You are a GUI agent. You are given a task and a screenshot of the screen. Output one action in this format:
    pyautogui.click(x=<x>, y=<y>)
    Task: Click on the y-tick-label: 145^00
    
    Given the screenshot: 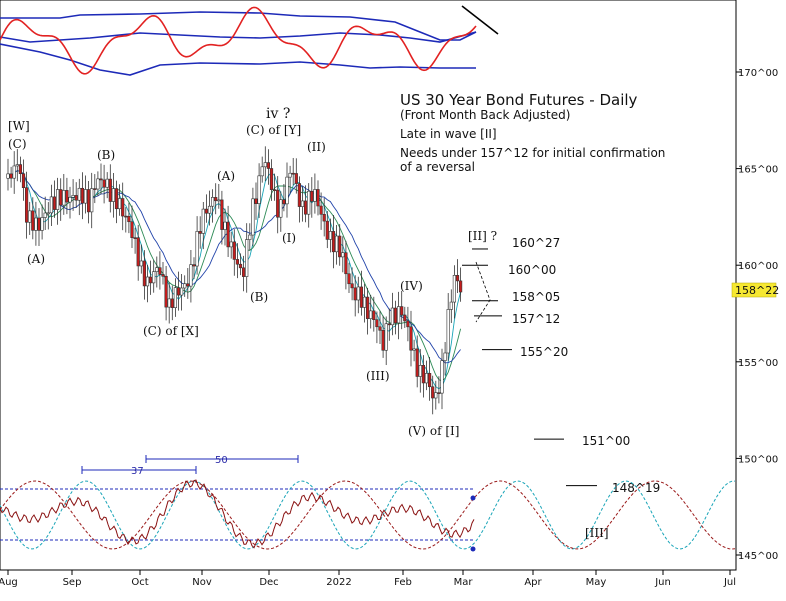 What is the action you would take?
    pyautogui.click(x=758, y=556)
    